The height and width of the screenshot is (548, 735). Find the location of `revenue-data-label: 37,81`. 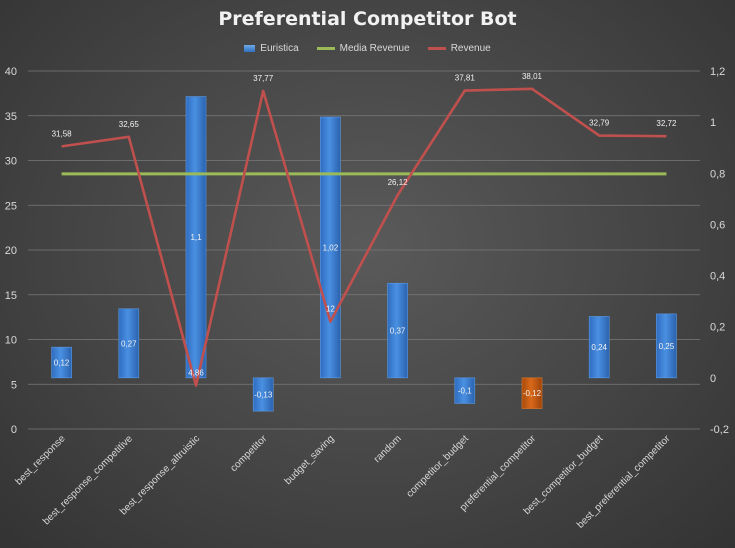

revenue-data-label: 37,81 is located at coordinates (465, 78).